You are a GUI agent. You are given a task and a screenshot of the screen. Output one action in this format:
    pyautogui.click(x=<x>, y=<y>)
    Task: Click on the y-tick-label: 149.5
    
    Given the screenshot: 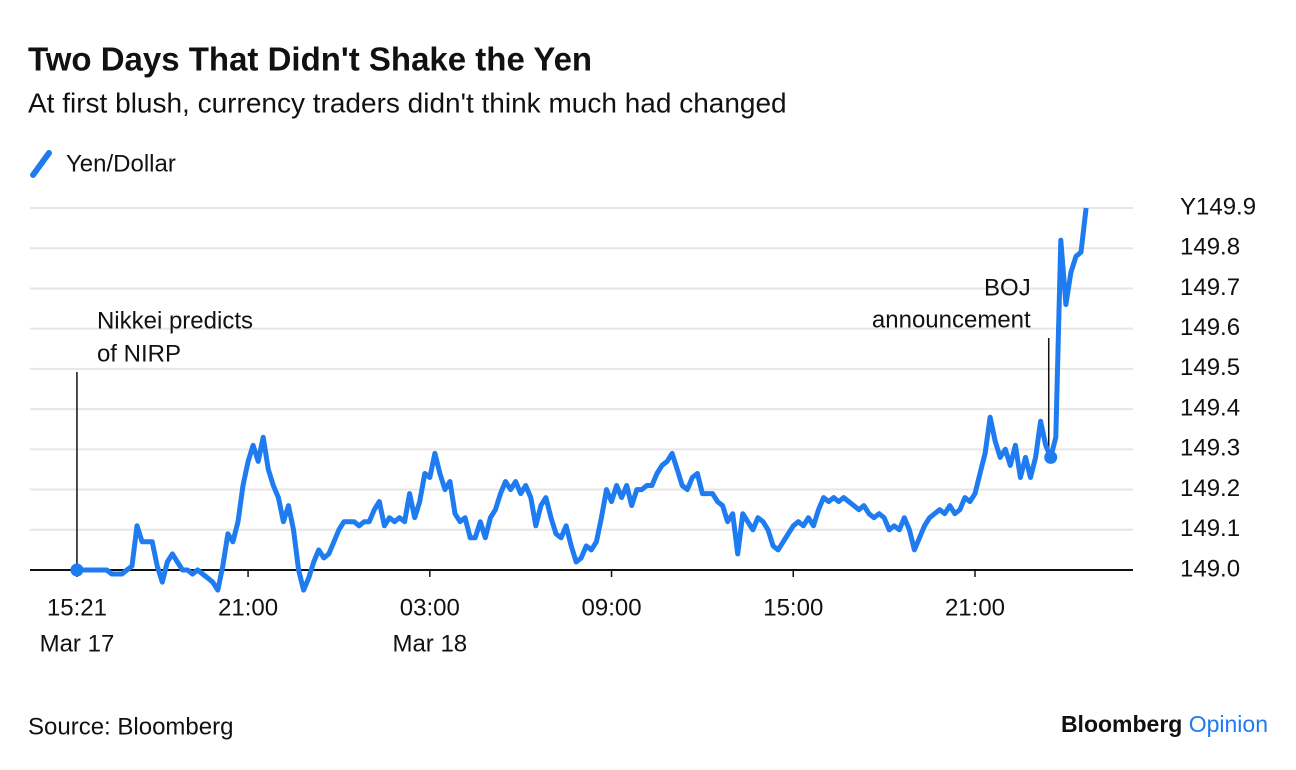 What is the action you would take?
    pyautogui.click(x=1210, y=367)
    